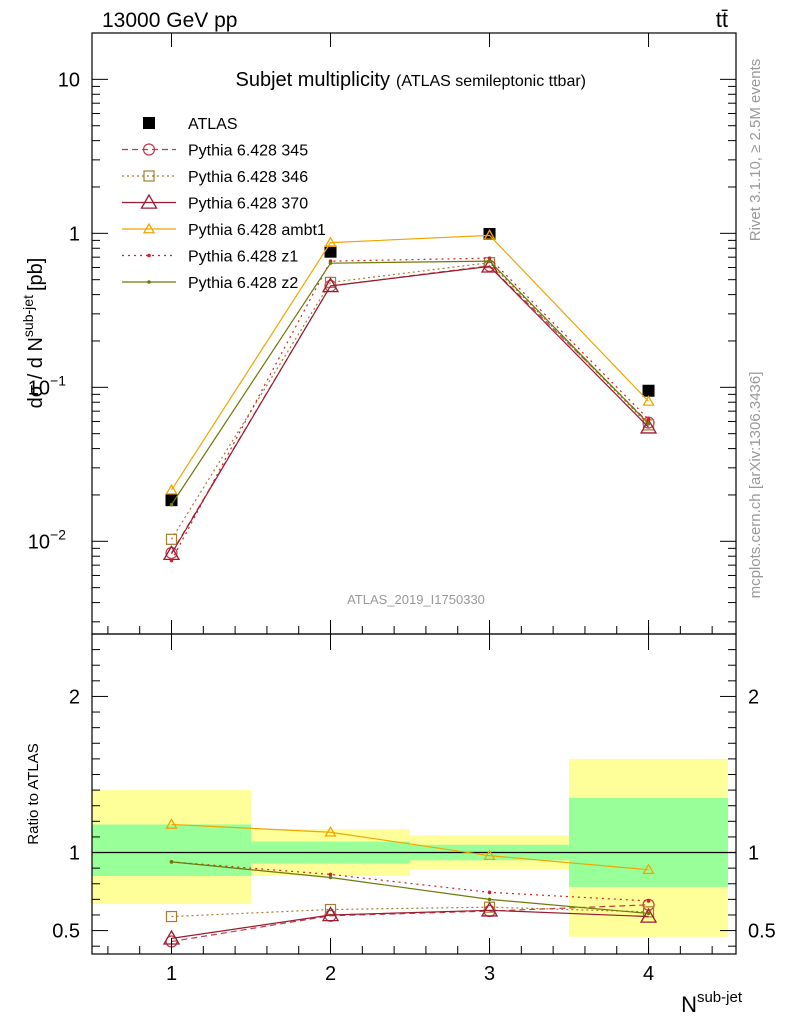 This screenshot has height=1024, width=786. What do you see at coordinates (248, 204) in the screenshot?
I see `legend-label: Pythia 6.428 370` at bounding box center [248, 204].